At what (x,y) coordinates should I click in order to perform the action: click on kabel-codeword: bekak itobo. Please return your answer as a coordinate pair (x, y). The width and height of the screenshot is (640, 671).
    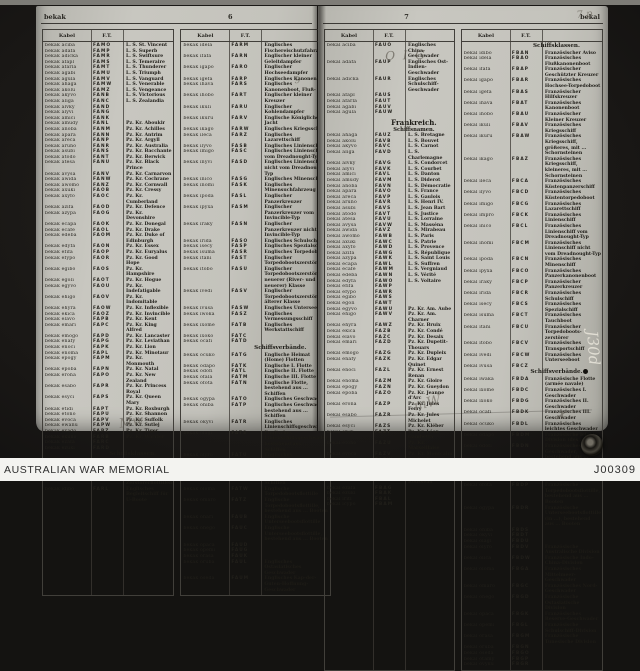
    Looking at the image, I should click on (198, 269).